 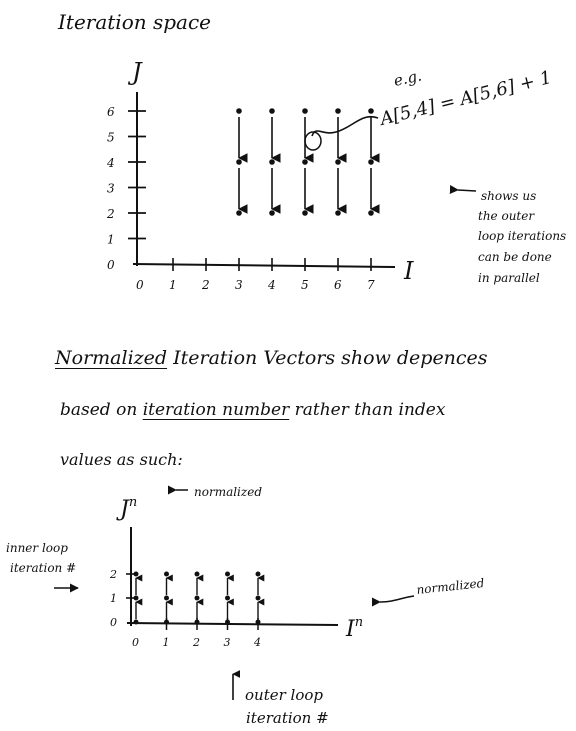 I want to click on x-tick-label: 7, so click(x=371, y=285).